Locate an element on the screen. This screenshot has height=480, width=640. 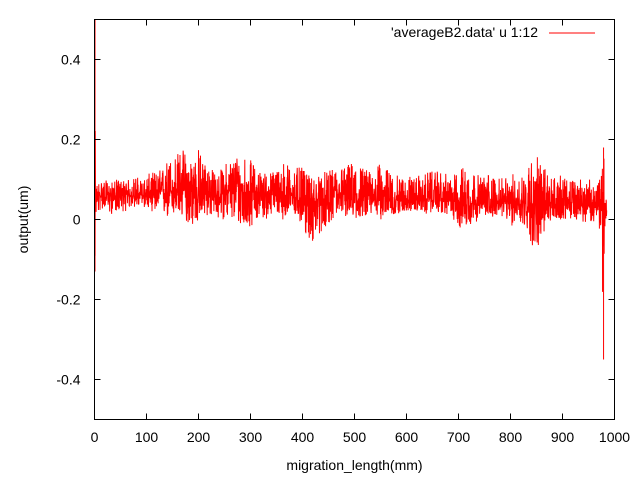
x-tick-label: 700 is located at coordinates (459, 437).